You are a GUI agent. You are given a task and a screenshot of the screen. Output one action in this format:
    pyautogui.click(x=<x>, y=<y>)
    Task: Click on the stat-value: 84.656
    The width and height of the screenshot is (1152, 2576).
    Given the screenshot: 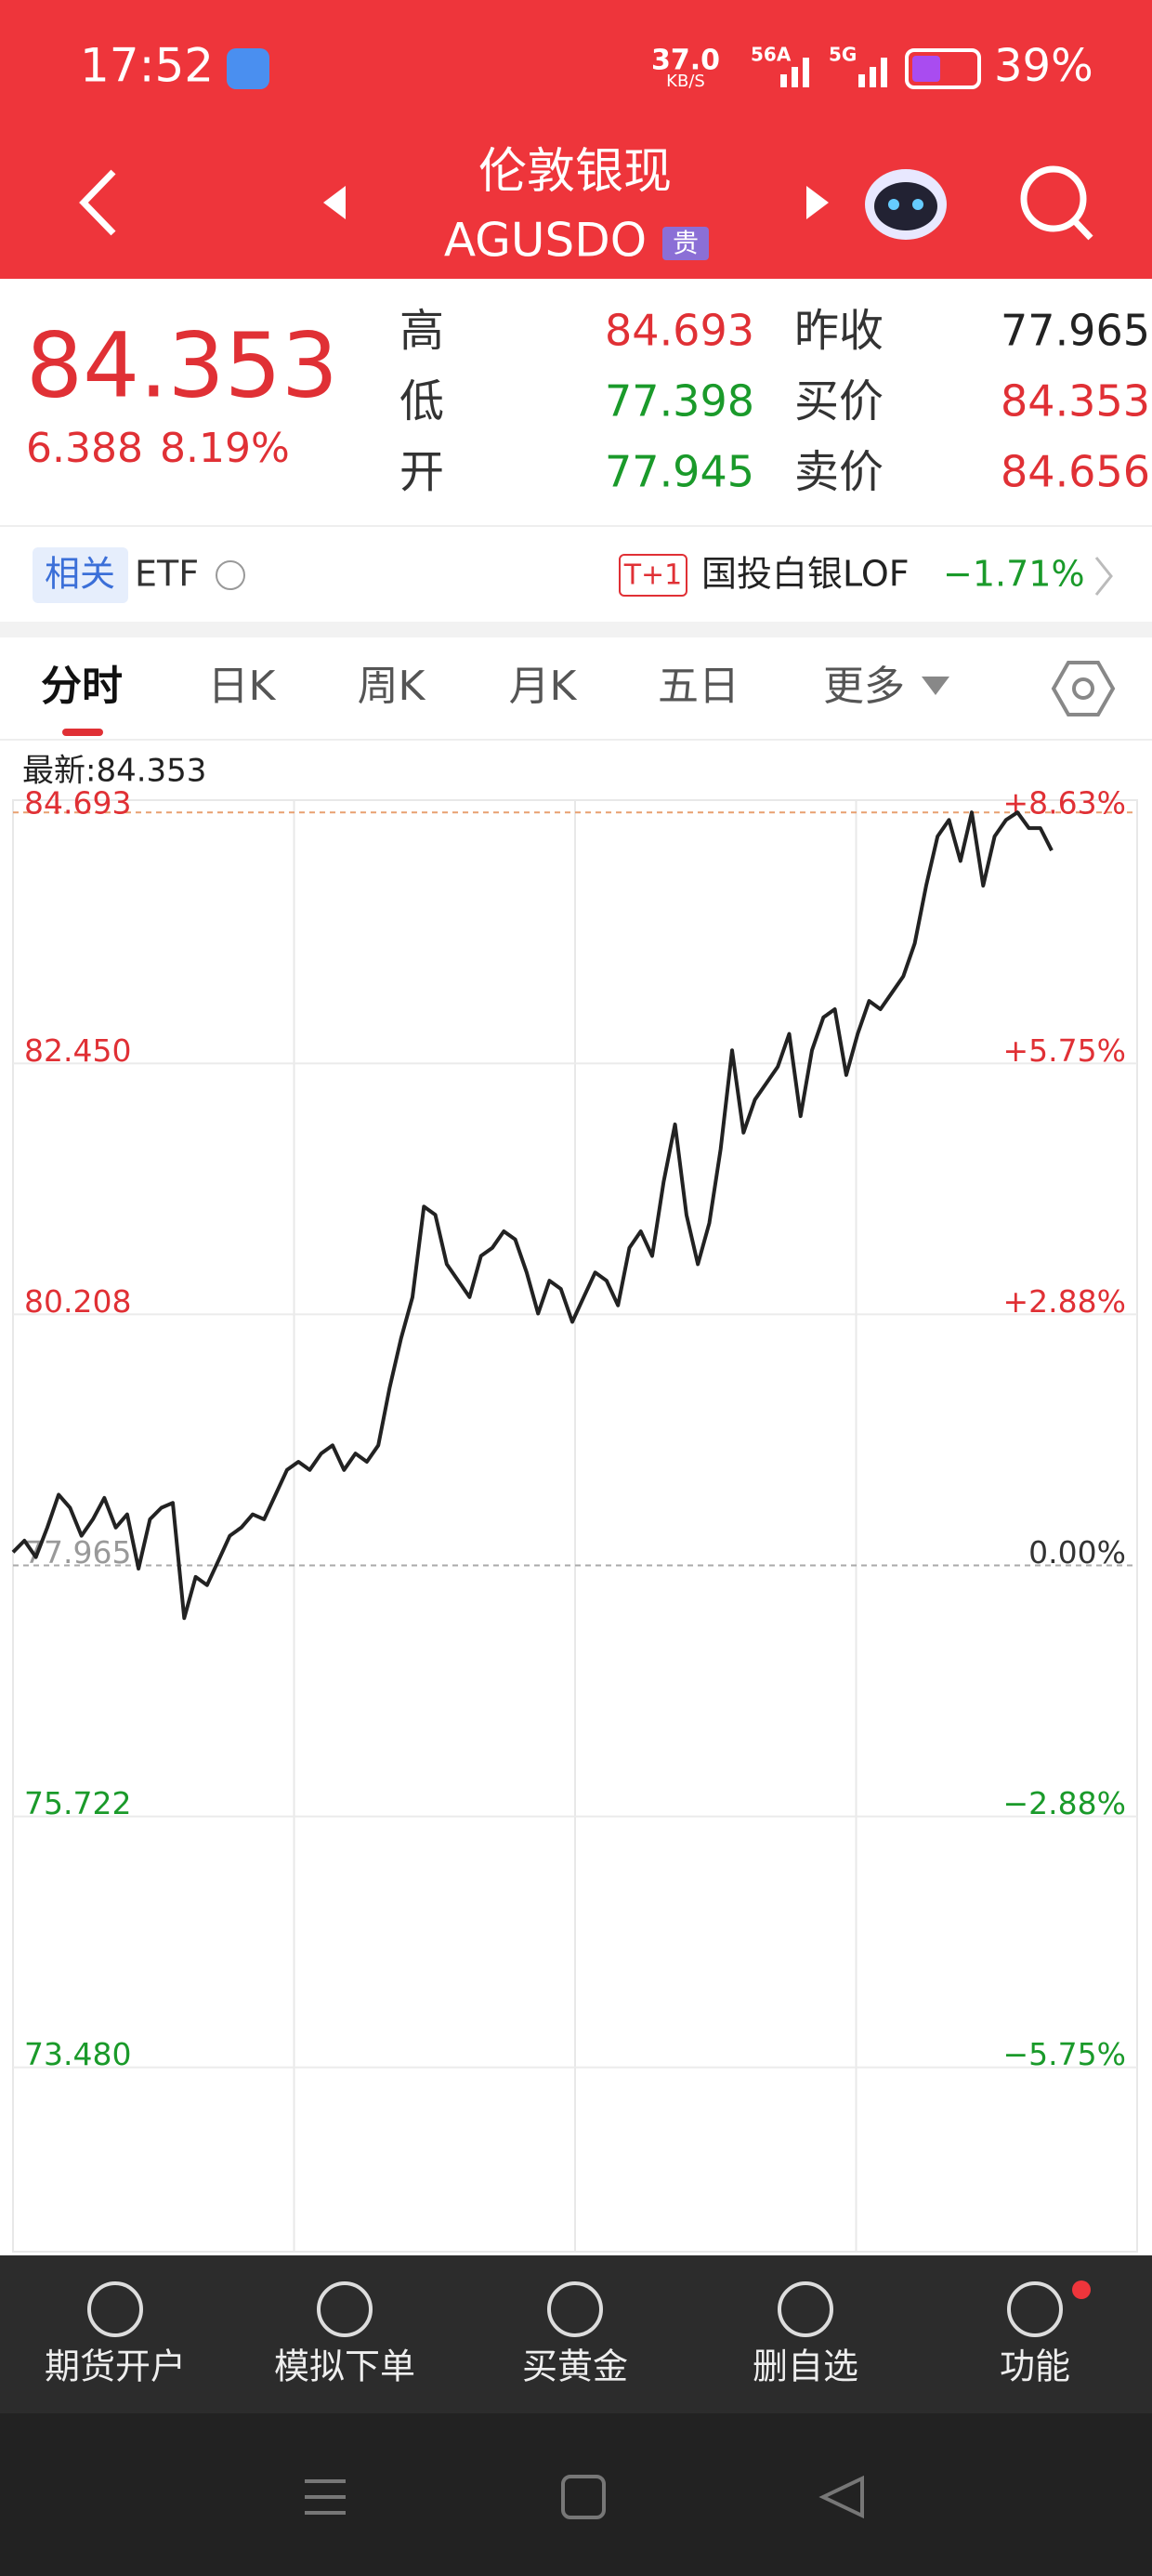 What is the action you would take?
    pyautogui.click(x=1075, y=472)
    